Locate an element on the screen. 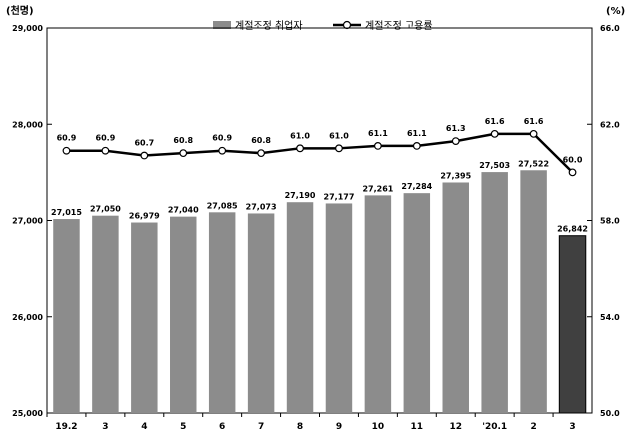 This screenshot has height=442, width=643. legend-bar-swatch is located at coordinates (222, 25).